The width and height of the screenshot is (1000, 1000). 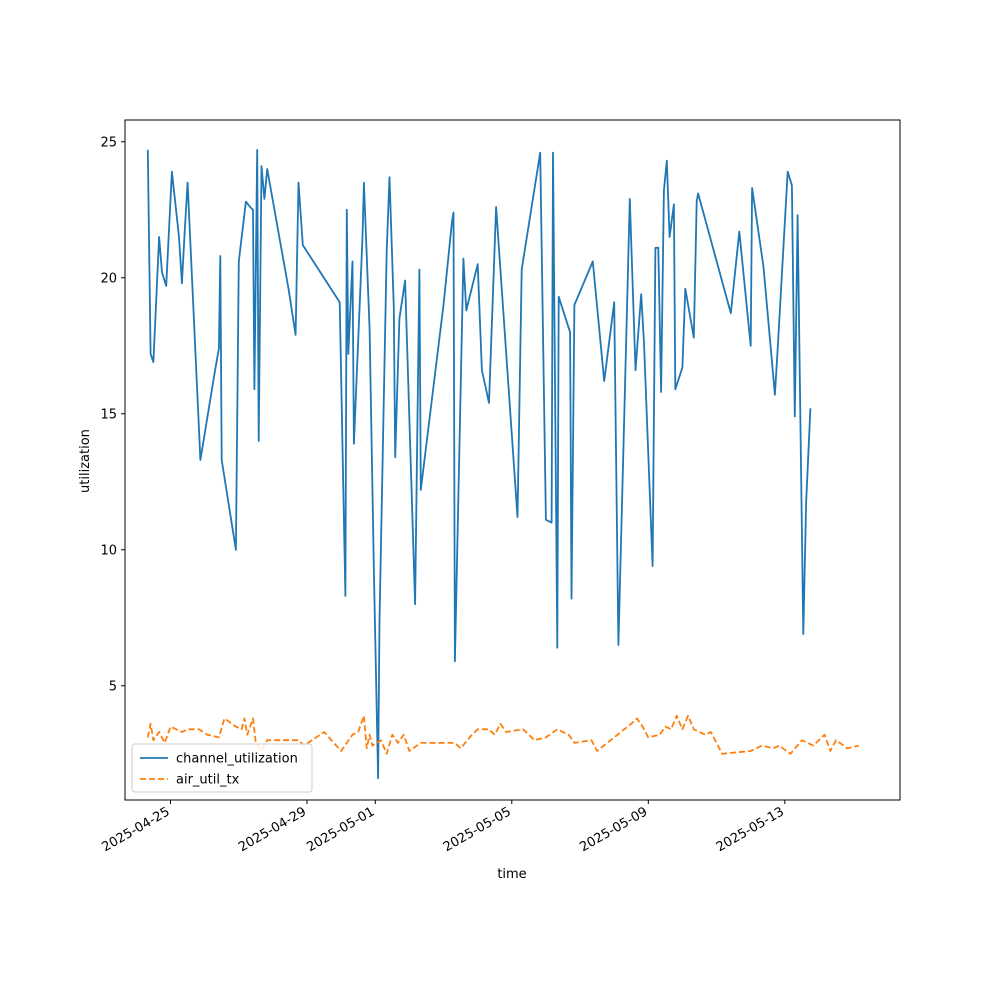 I want to click on legend-label: air_util_tx, so click(x=208, y=780).